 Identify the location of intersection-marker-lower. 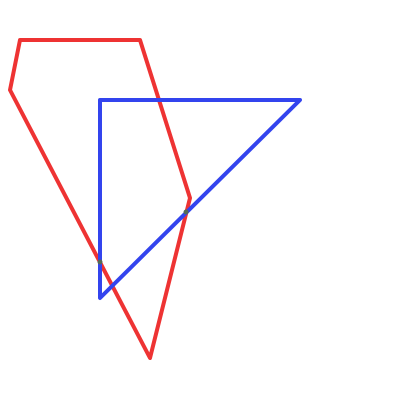
(100, 262).